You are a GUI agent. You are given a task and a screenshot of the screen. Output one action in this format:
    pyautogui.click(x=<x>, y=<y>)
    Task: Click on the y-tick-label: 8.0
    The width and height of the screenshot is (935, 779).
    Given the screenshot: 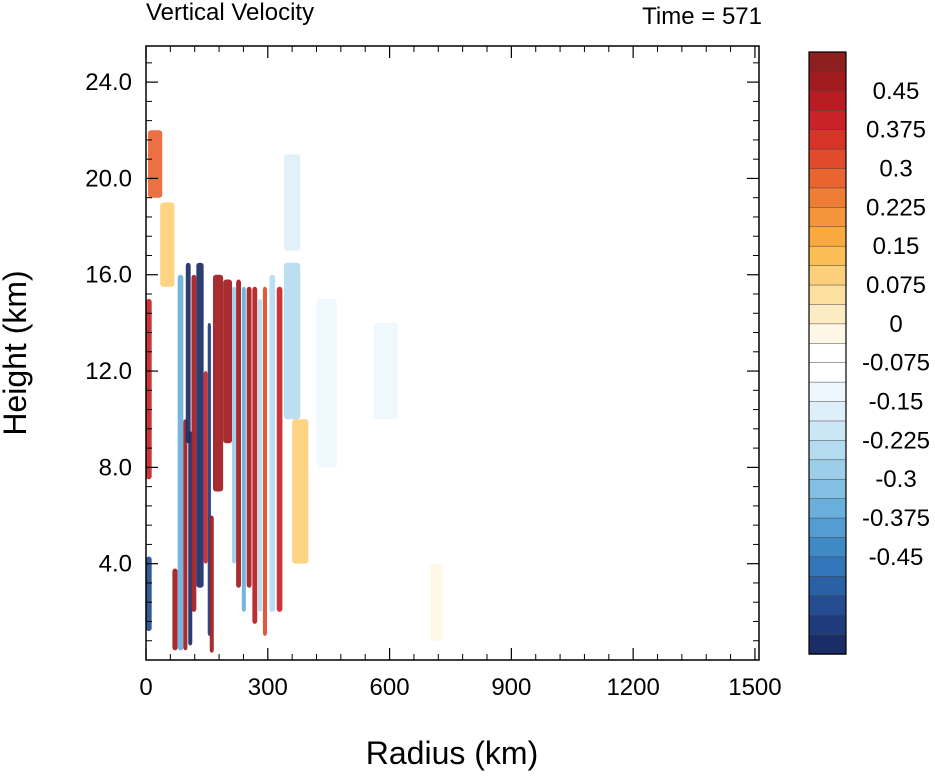 What is the action you would take?
    pyautogui.click(x=115, y=467)
    